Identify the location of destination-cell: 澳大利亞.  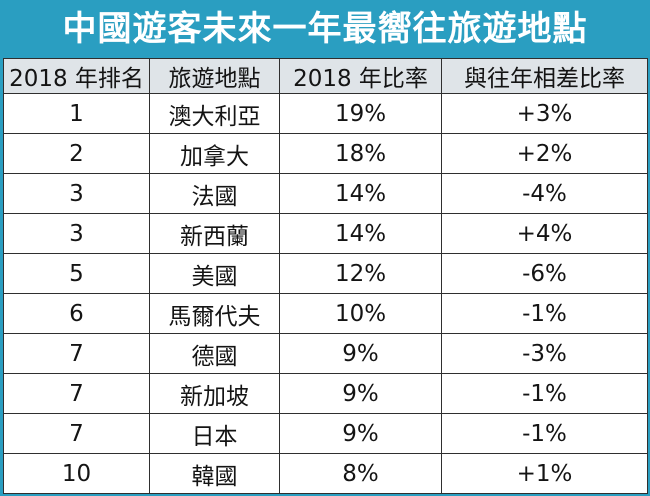
(214, 113).